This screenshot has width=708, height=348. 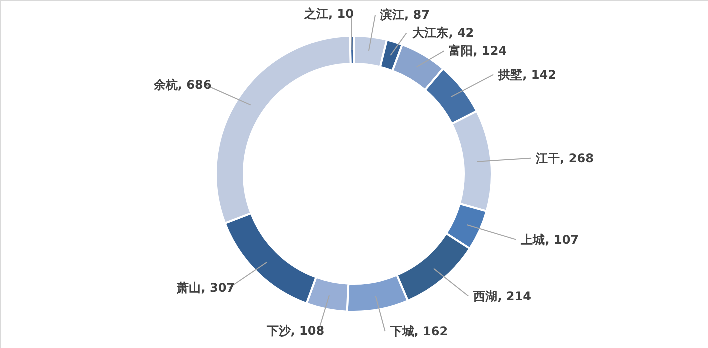 I want to click on data-label: , 124, so click(x=490, y=51).